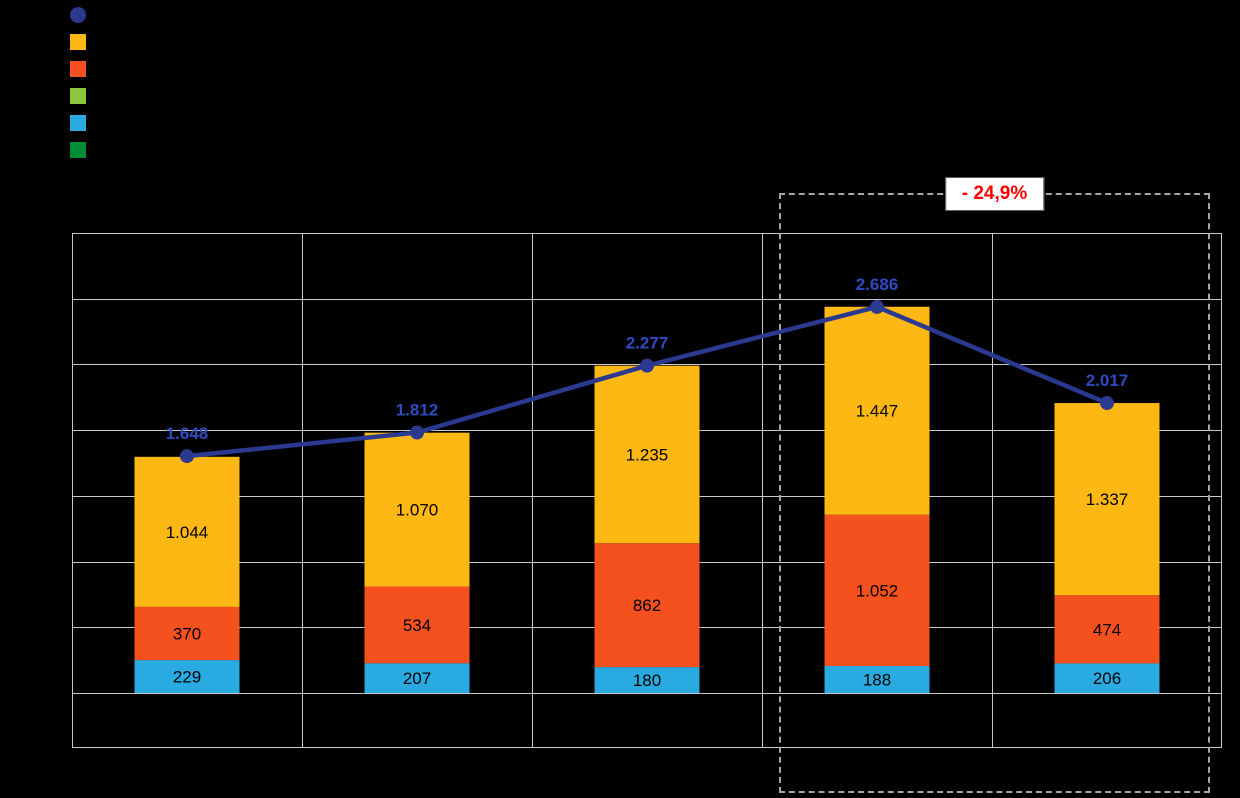  I want to click on segment-value-label: 207, so click(417, 678).